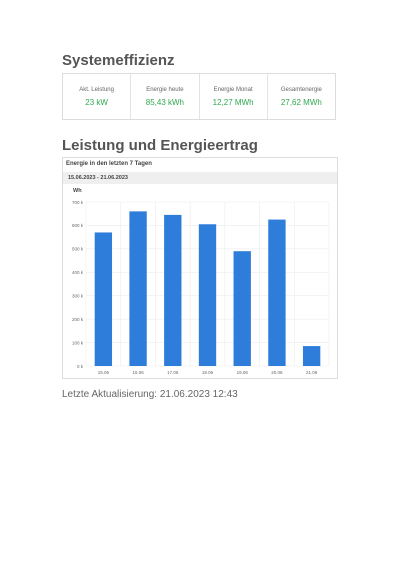  Describe the element at coordinates (301, 96) in the screenshot. I see `stat-total-energy: Gesamtenergie 27,62 MWh` at that location.